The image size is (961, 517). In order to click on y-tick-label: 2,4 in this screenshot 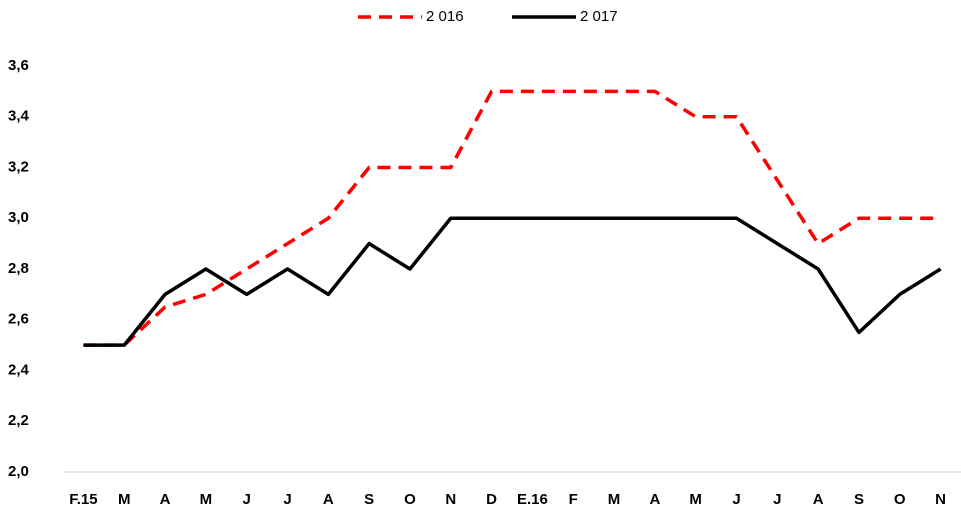, I will do `click(19, 369)`.